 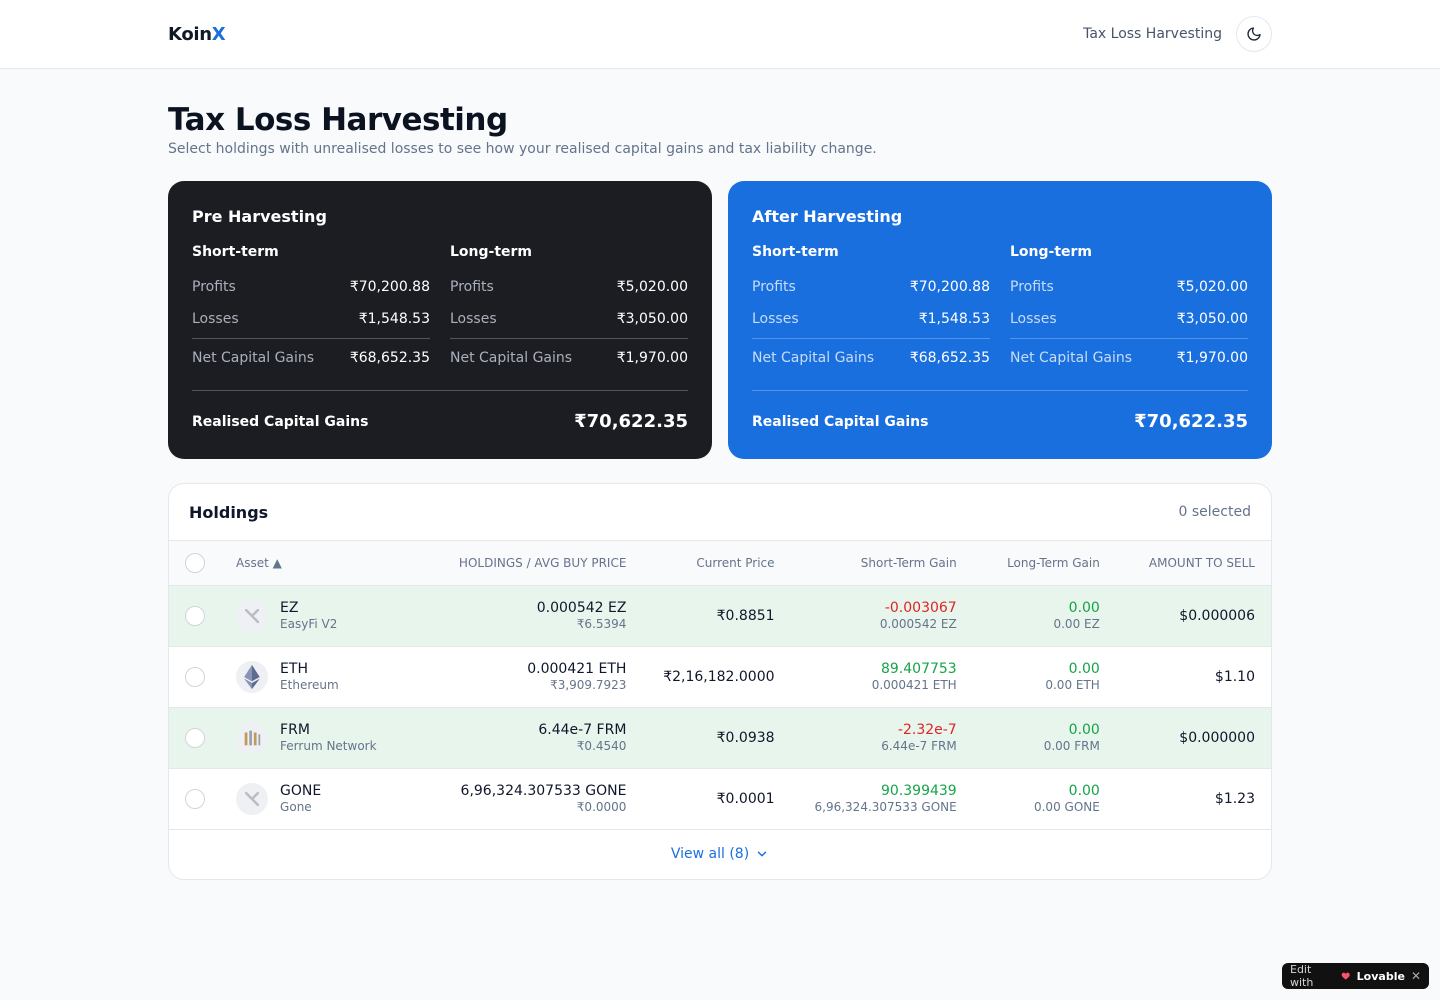 What do you see at coordinates (295, 730) in the screenshot?
I see `asset-symbol: FRM` at bounding box center [295, 730].